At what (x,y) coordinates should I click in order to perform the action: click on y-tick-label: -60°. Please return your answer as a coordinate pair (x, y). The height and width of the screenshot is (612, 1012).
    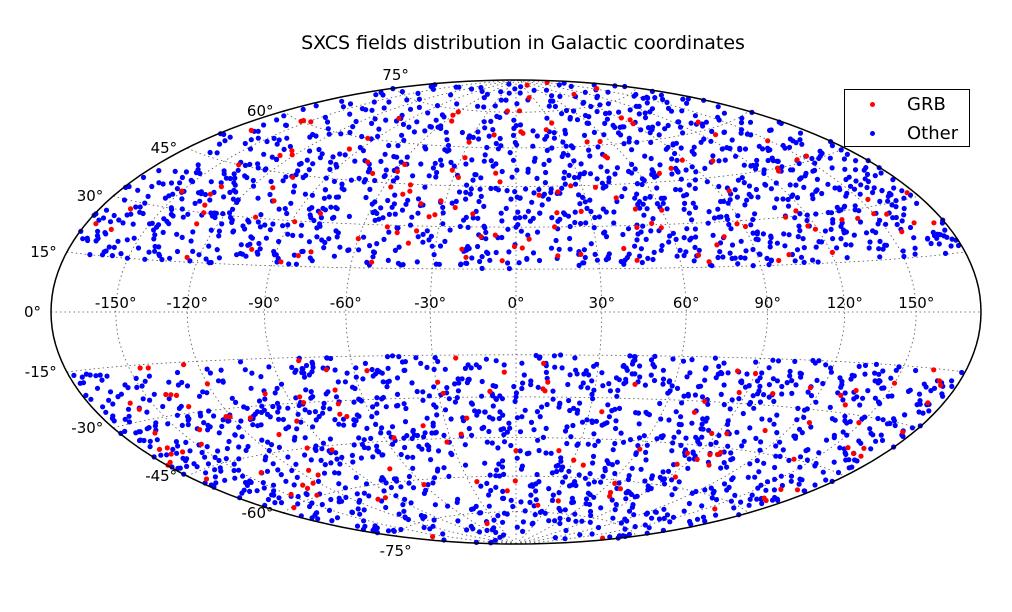
    Looking at the image, I should click on (258, 513).